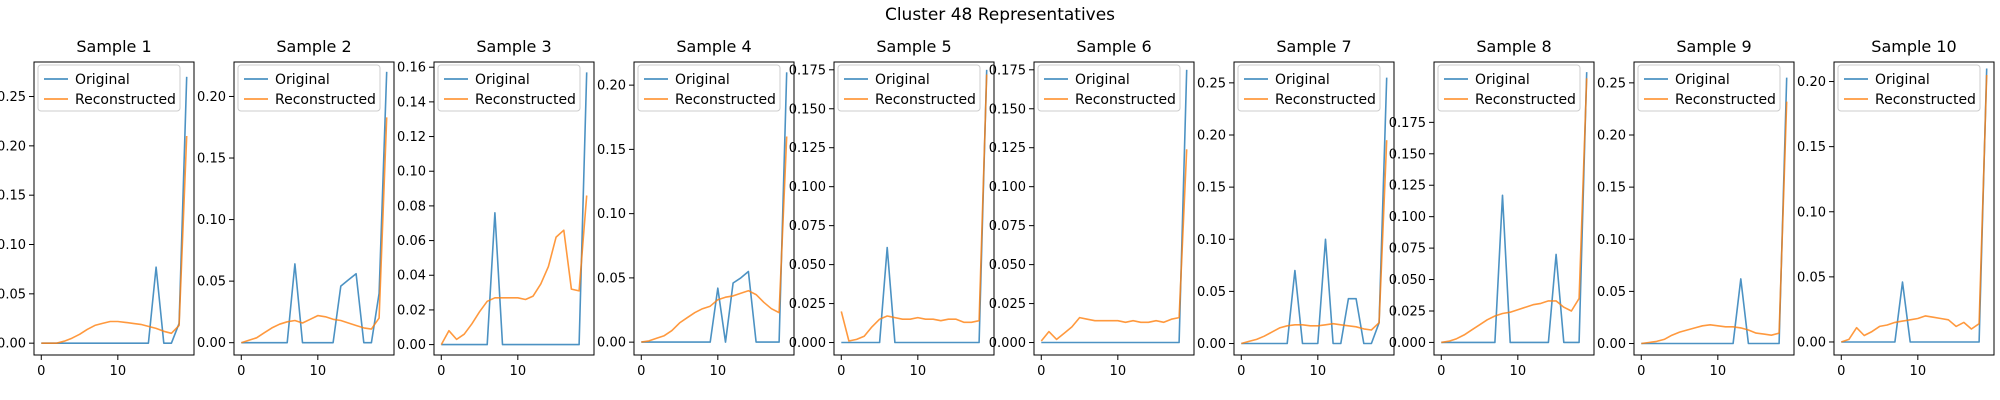 The width and height of the screenshot is (2000, 400). What do you see at coordinates (913, 46) in the screenshot?
I see `subplot-title: Sample 5` at bounding box center [913, 46].